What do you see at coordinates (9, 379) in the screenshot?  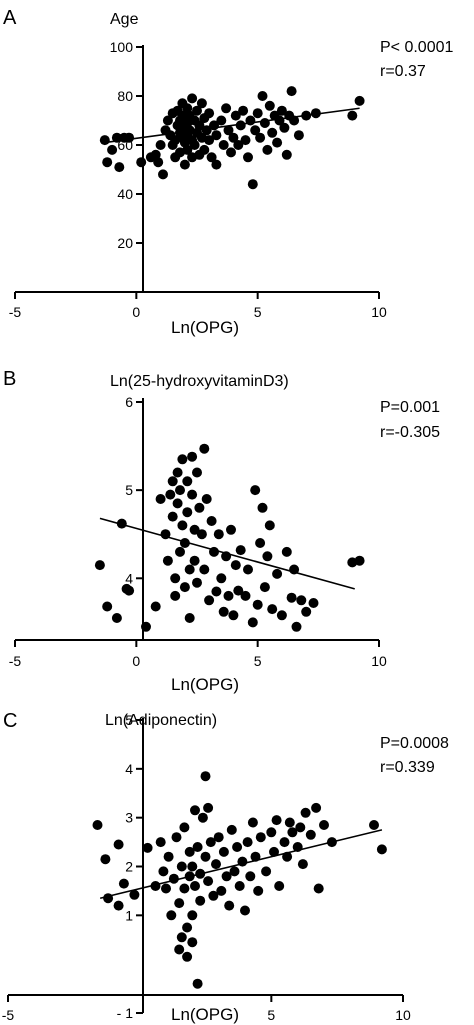 I see `panel-b-letter: B` at bounding box center [9, 379].